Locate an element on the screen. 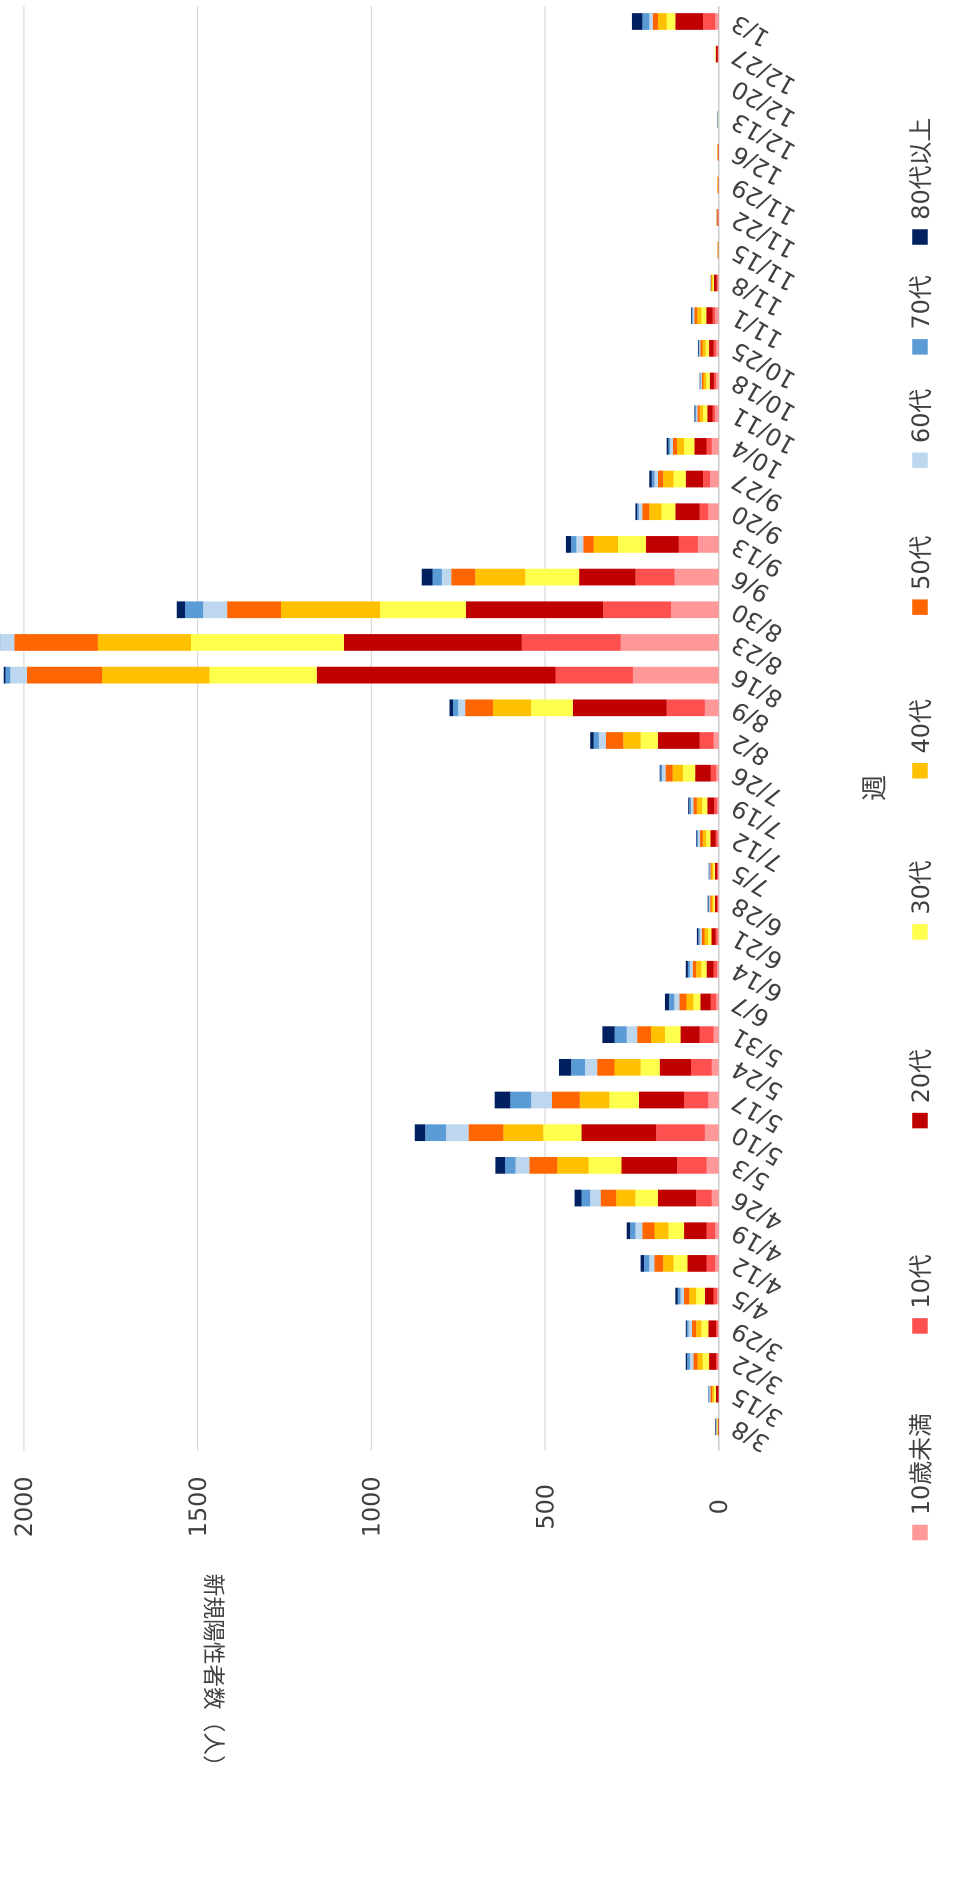 The width and height of the screenshot is (967, 1883). legend-label: 10代 is located at coordinates (921, 1281).